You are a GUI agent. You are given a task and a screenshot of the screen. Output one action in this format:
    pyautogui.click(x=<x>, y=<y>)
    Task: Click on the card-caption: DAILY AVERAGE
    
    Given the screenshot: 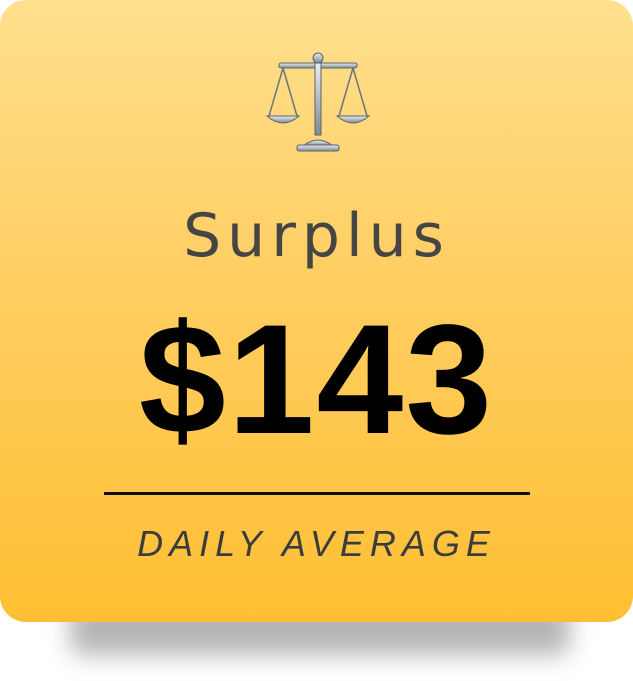 What is the action you would take?
    pyautogui.click(x=316, y=543)
    